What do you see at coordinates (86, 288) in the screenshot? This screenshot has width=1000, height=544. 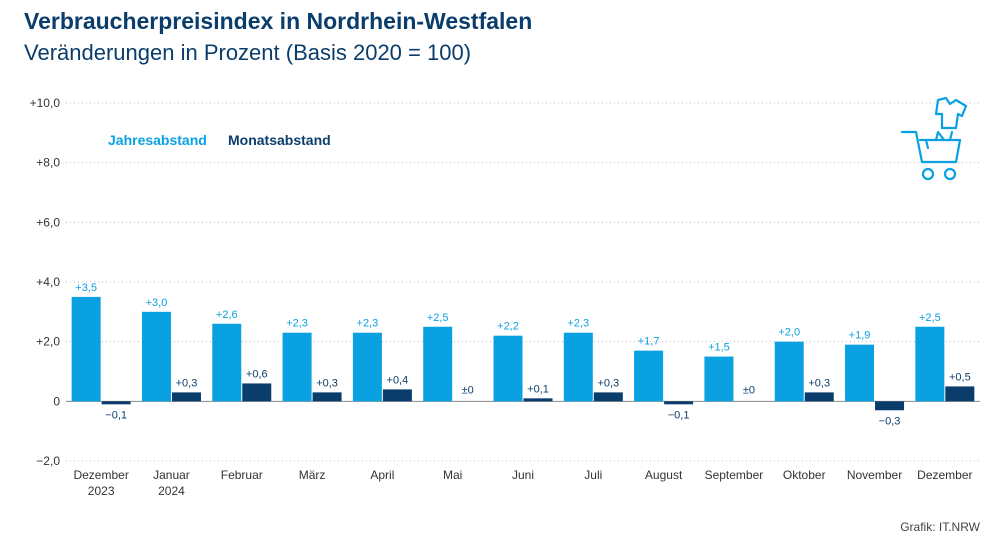 I see `data-label-jahresabstand: +3,5` at bounding box center [86, 288].